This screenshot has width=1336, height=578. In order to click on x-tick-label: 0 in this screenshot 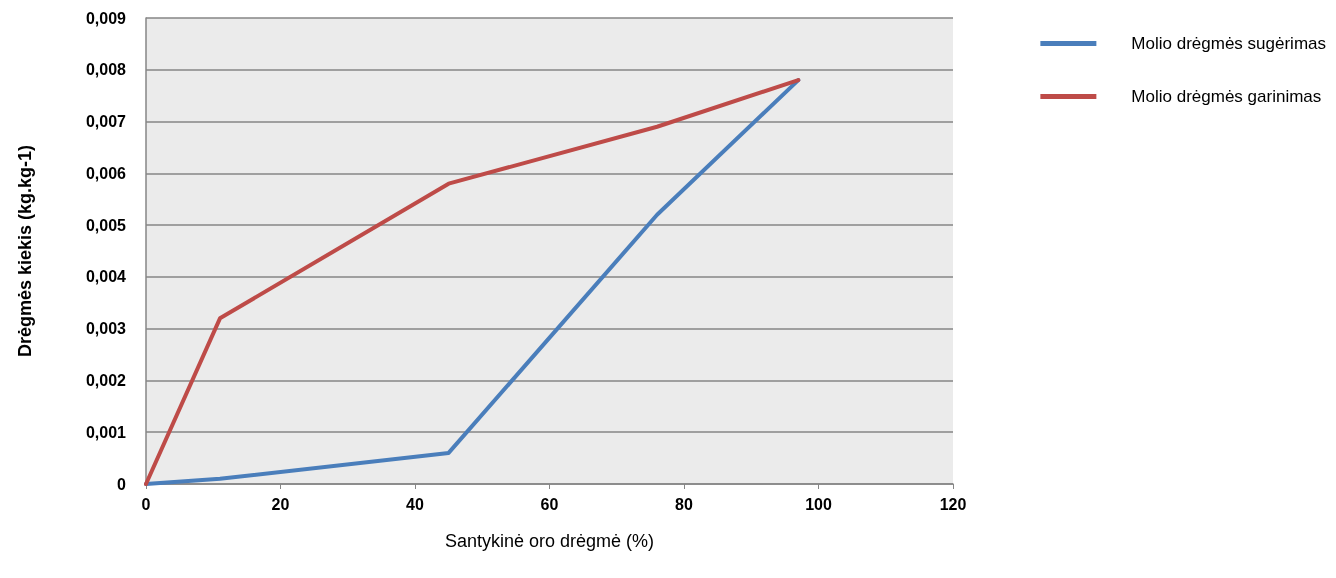, I will do `click(146, 504)`.